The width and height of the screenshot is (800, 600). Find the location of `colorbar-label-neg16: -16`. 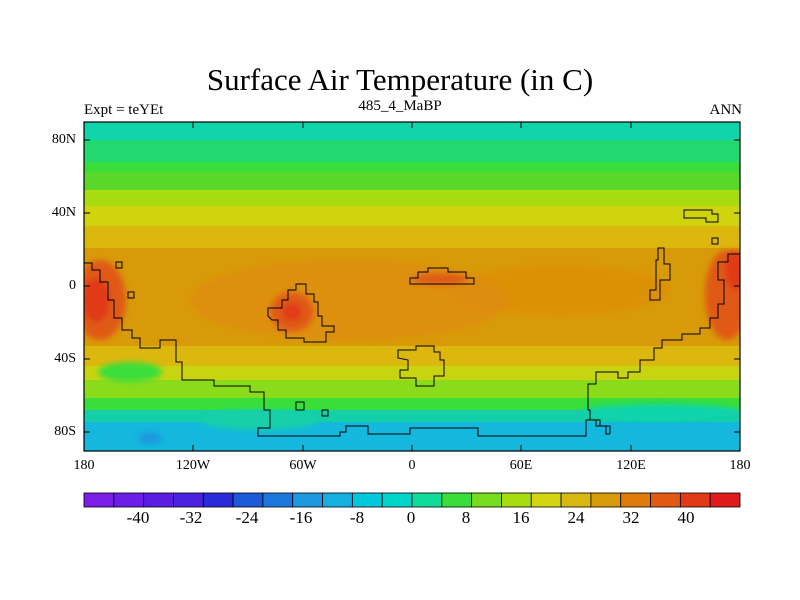

colorbar-label-neg16: -16 is located at coordinates (301, 517).